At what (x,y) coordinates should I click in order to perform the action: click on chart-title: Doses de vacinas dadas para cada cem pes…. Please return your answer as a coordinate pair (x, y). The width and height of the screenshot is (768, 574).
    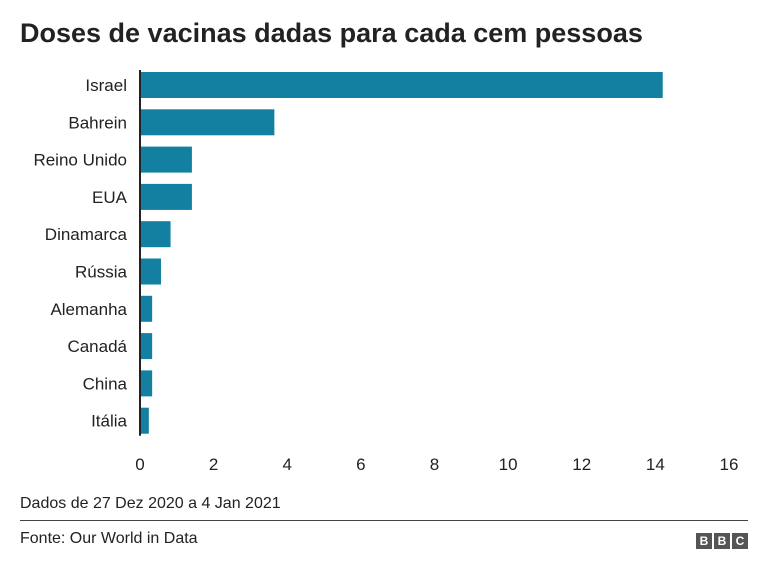
    Looking at the image, I should click on (331, 33).